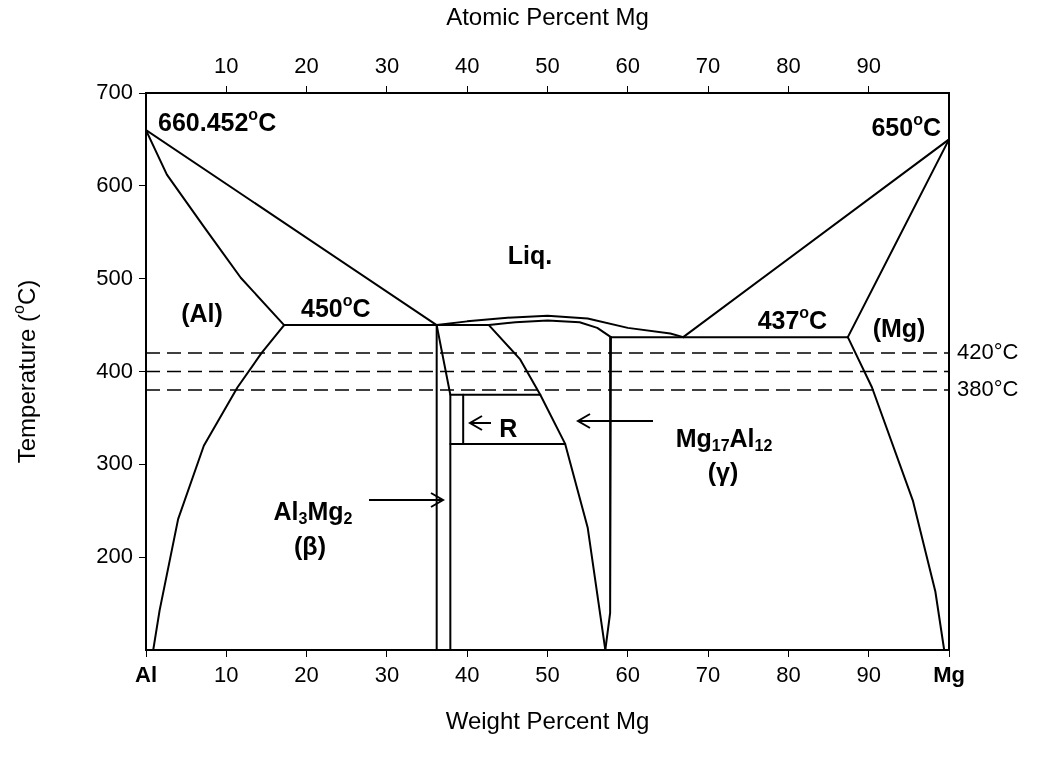 The height and width of the screenshot is (757, 1057). What do you see at coordinates (547, 720) in the screenshot?
I see `x-axis-title: Weight Percent Mg` at bounding box center [547, 720].